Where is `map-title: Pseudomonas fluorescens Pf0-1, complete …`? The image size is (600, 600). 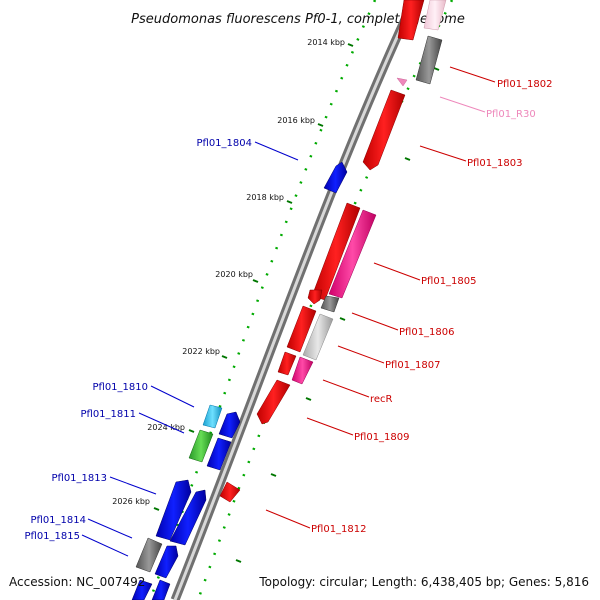 map-title: Pseudomonas fluorescens Pf0-1, complete … is located at coordinates (298, 19).